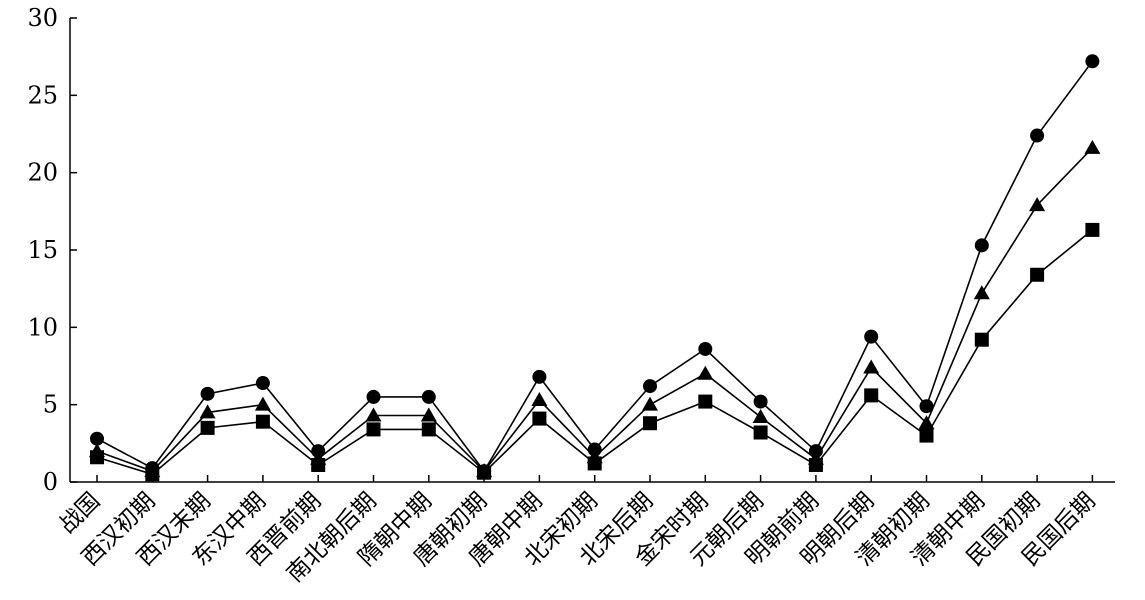 The width and height of the screenshot is (1145, 600). What do you see at coordinates (50, 405) in the screenshot?
I see `y-tick-label: 5` at bounding box center [50, 405].